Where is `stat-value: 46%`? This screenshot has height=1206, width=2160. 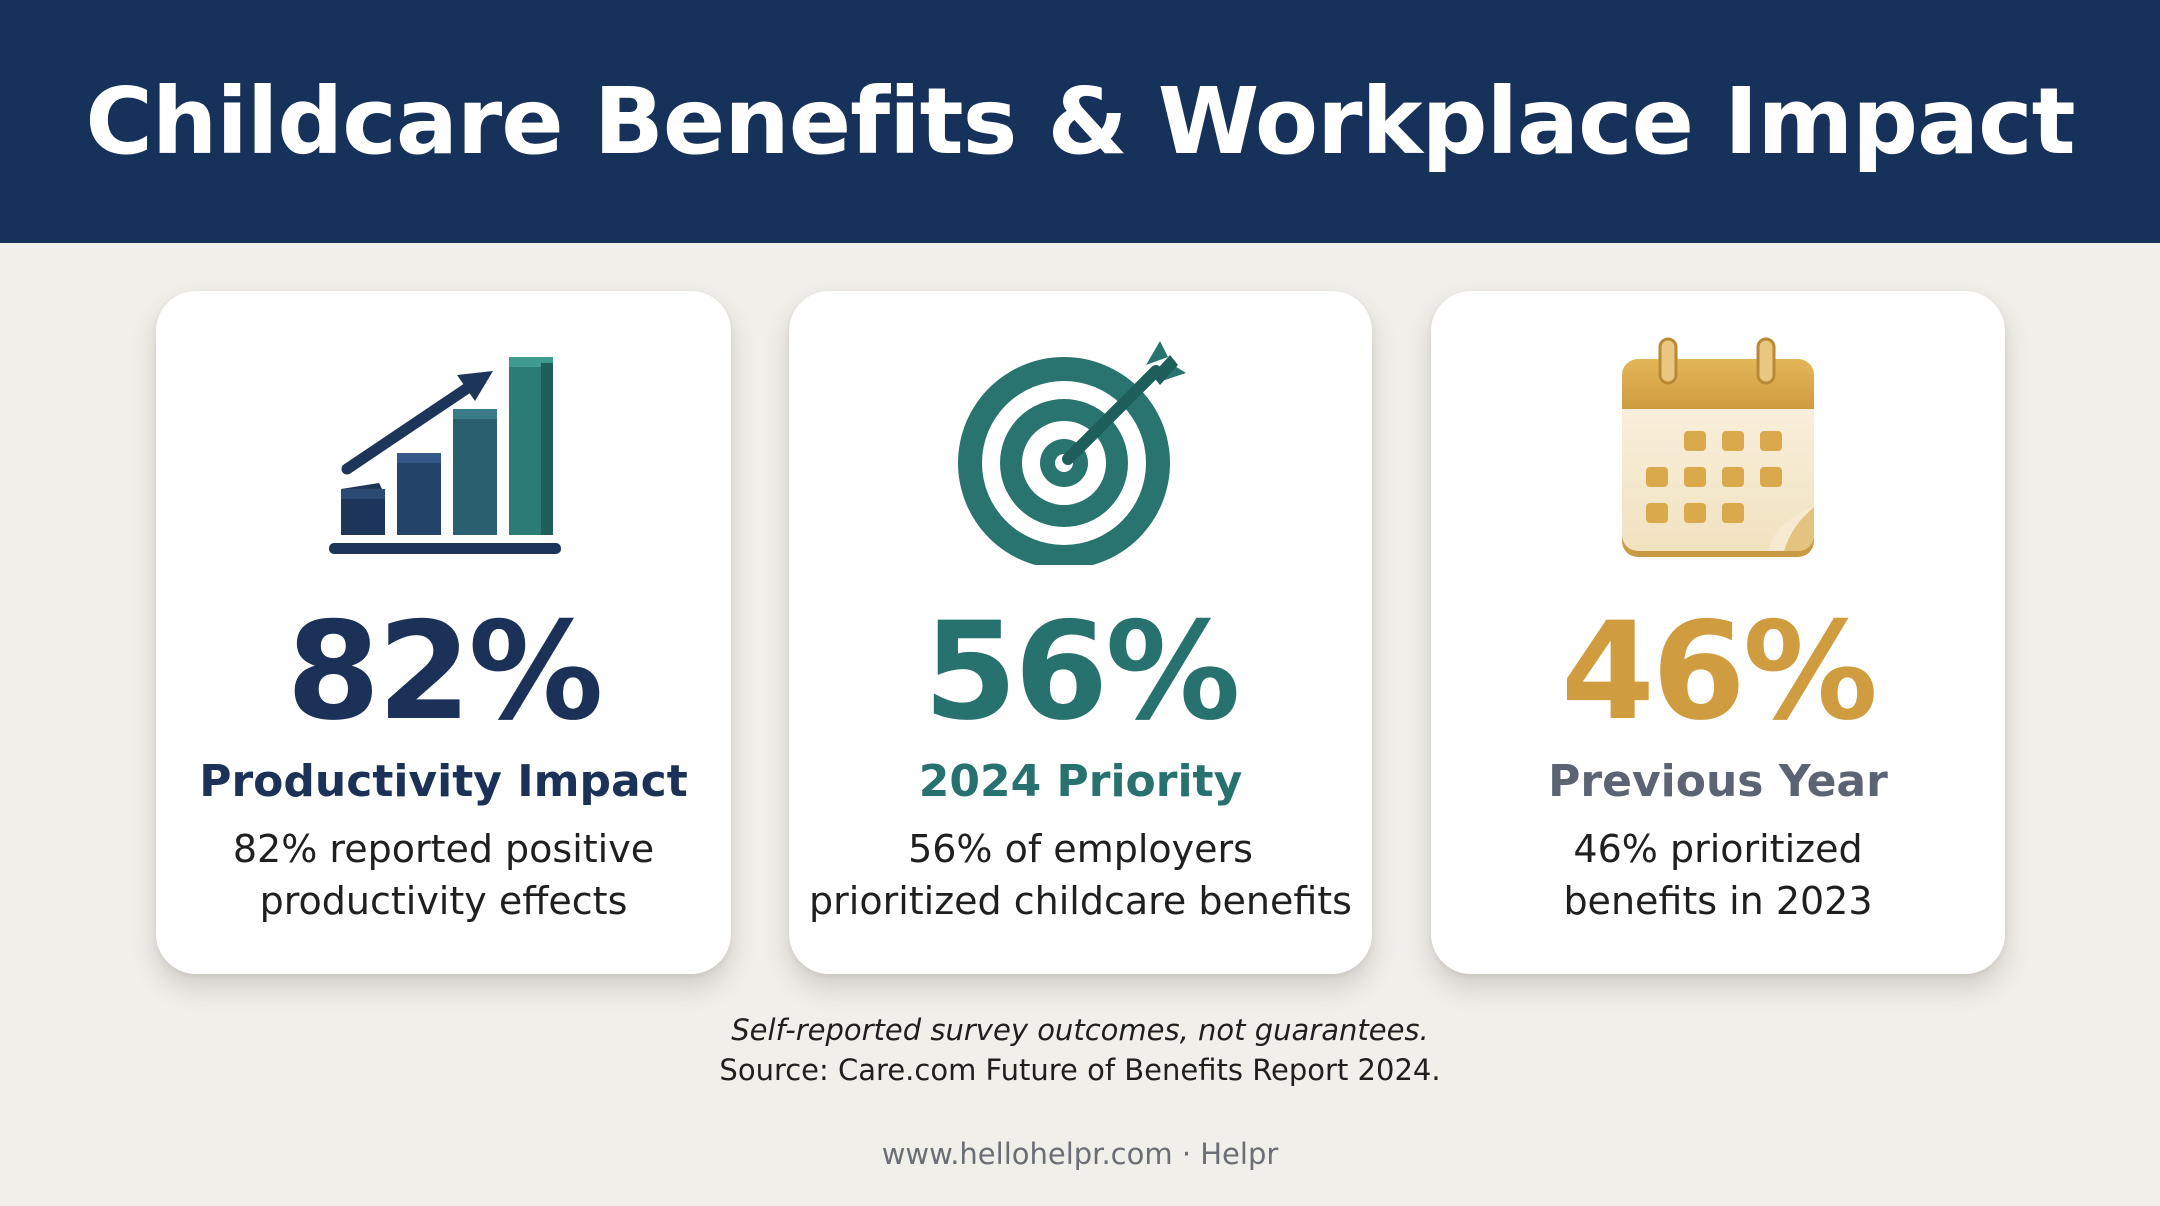 stat-value: 46% is located at coordinates (1719, 671).